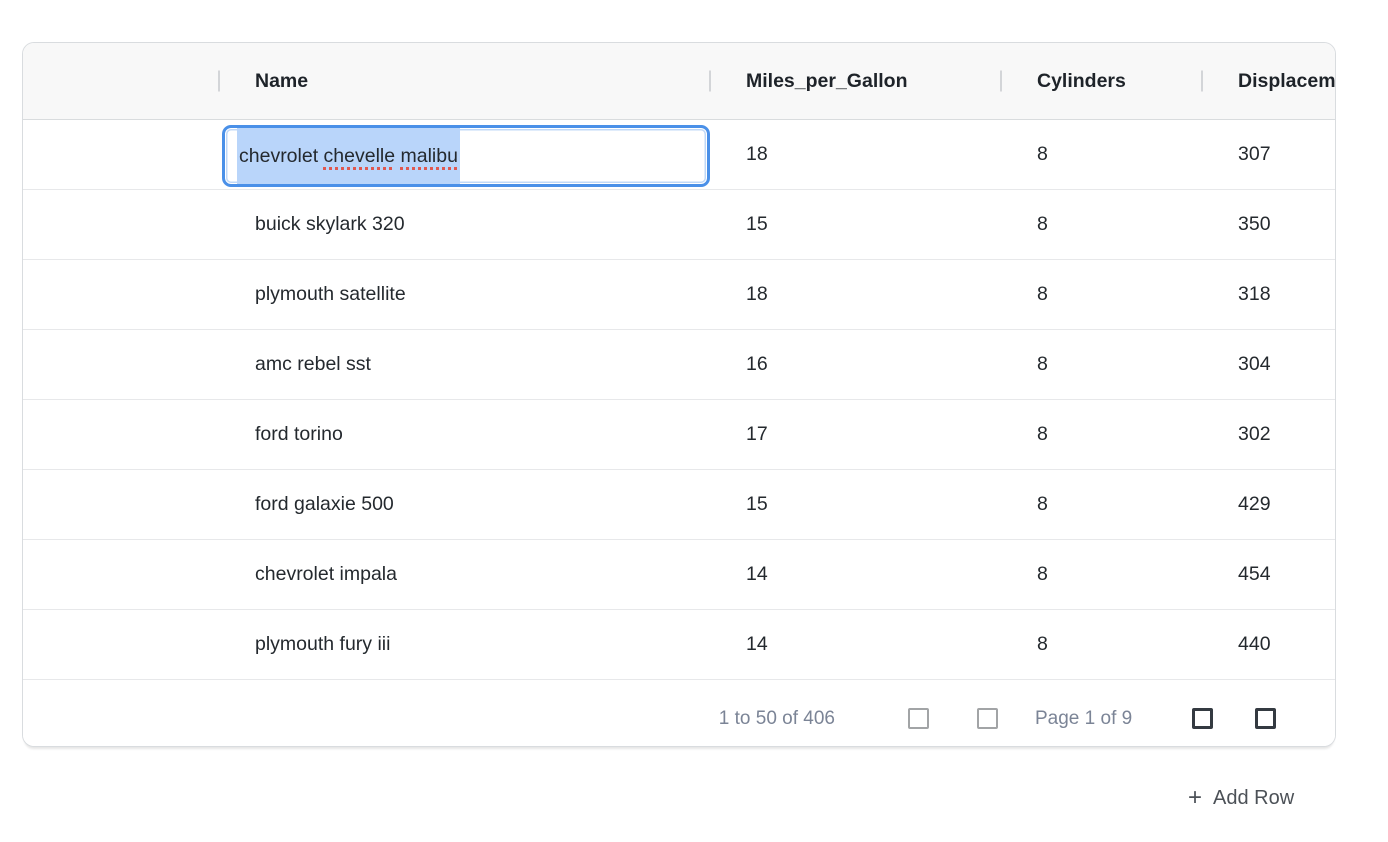 The width and height of the screenshot is (1388, 842). Describe the element at coordinates (1254, 504) in the screenshot. I see `displacement-cell: 429` at that location.